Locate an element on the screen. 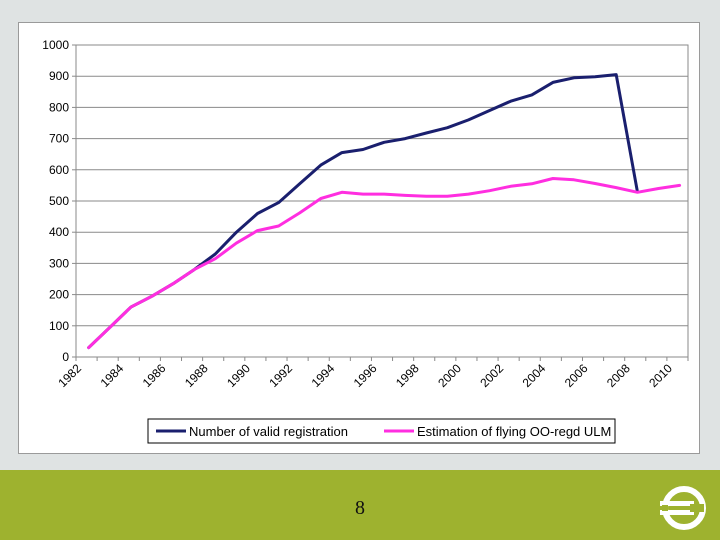 Image resolution: width=720 pixels, height=540 pixels. y-tick-label: 800 is located at coordinates (59, 107).